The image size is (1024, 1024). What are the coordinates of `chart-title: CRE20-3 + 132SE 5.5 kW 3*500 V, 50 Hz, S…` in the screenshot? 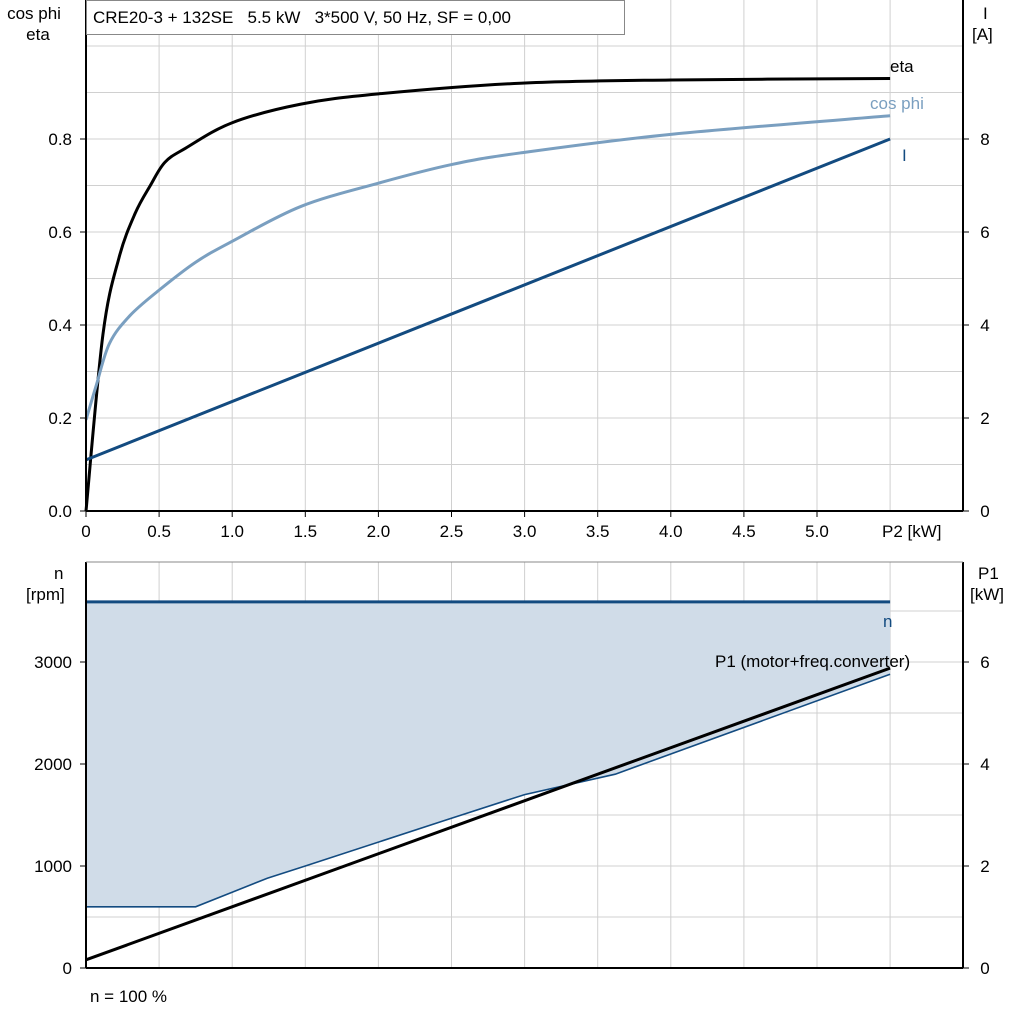 It's located at (302, 17).